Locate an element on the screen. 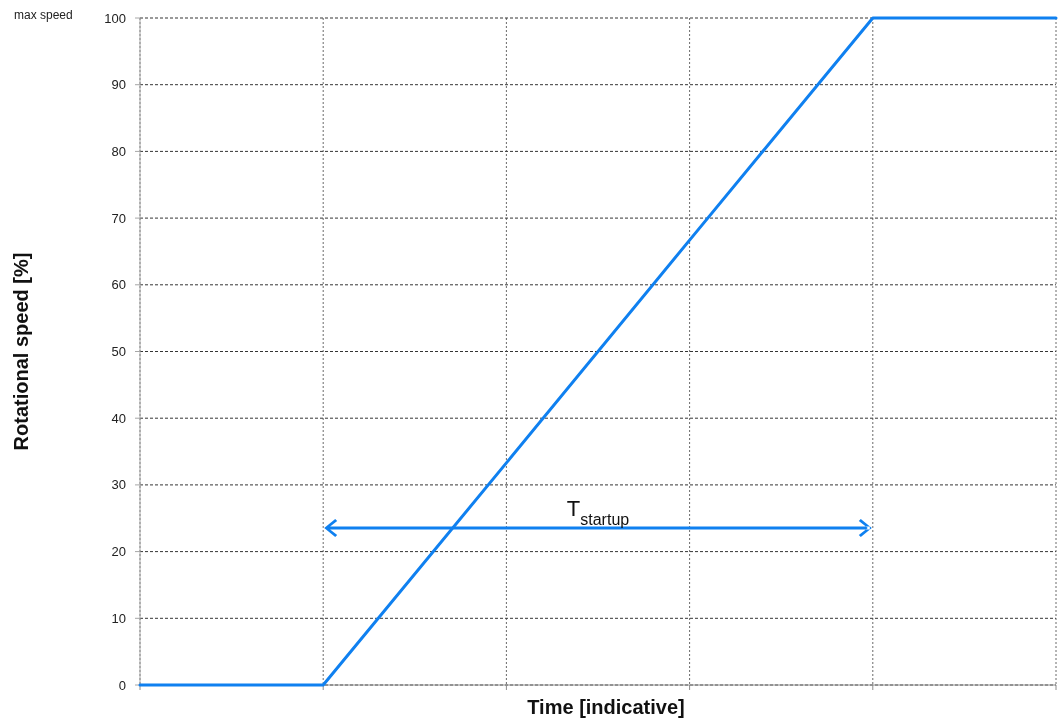 The height and width of the screenshot is (720, 1062). y-tick-label: 10 is located at coordinates (118, 618).